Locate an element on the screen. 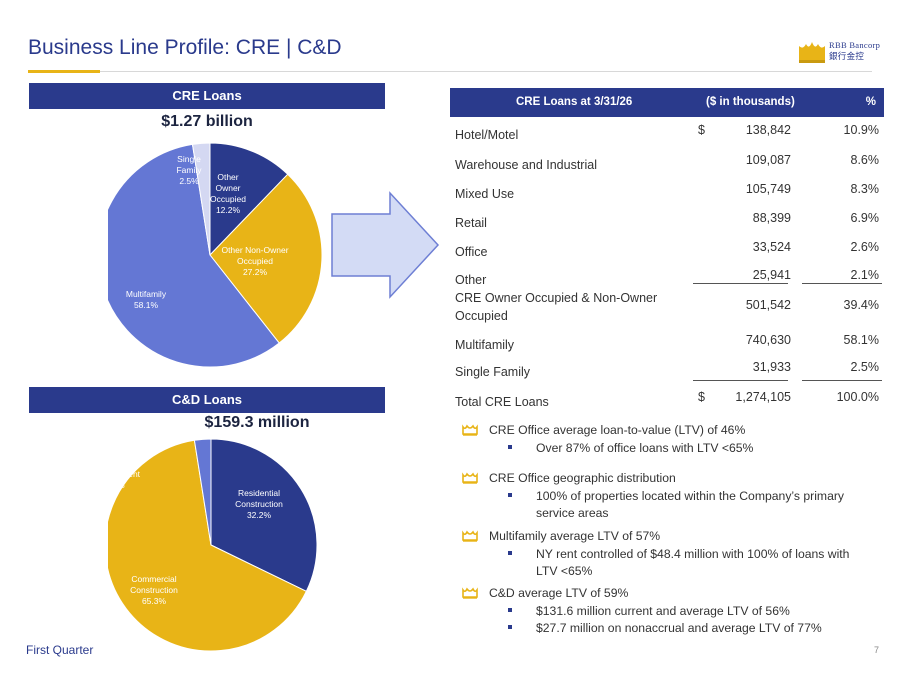  table-row: Single Family 31,933 2.5% is located at coordinates (667, 371).